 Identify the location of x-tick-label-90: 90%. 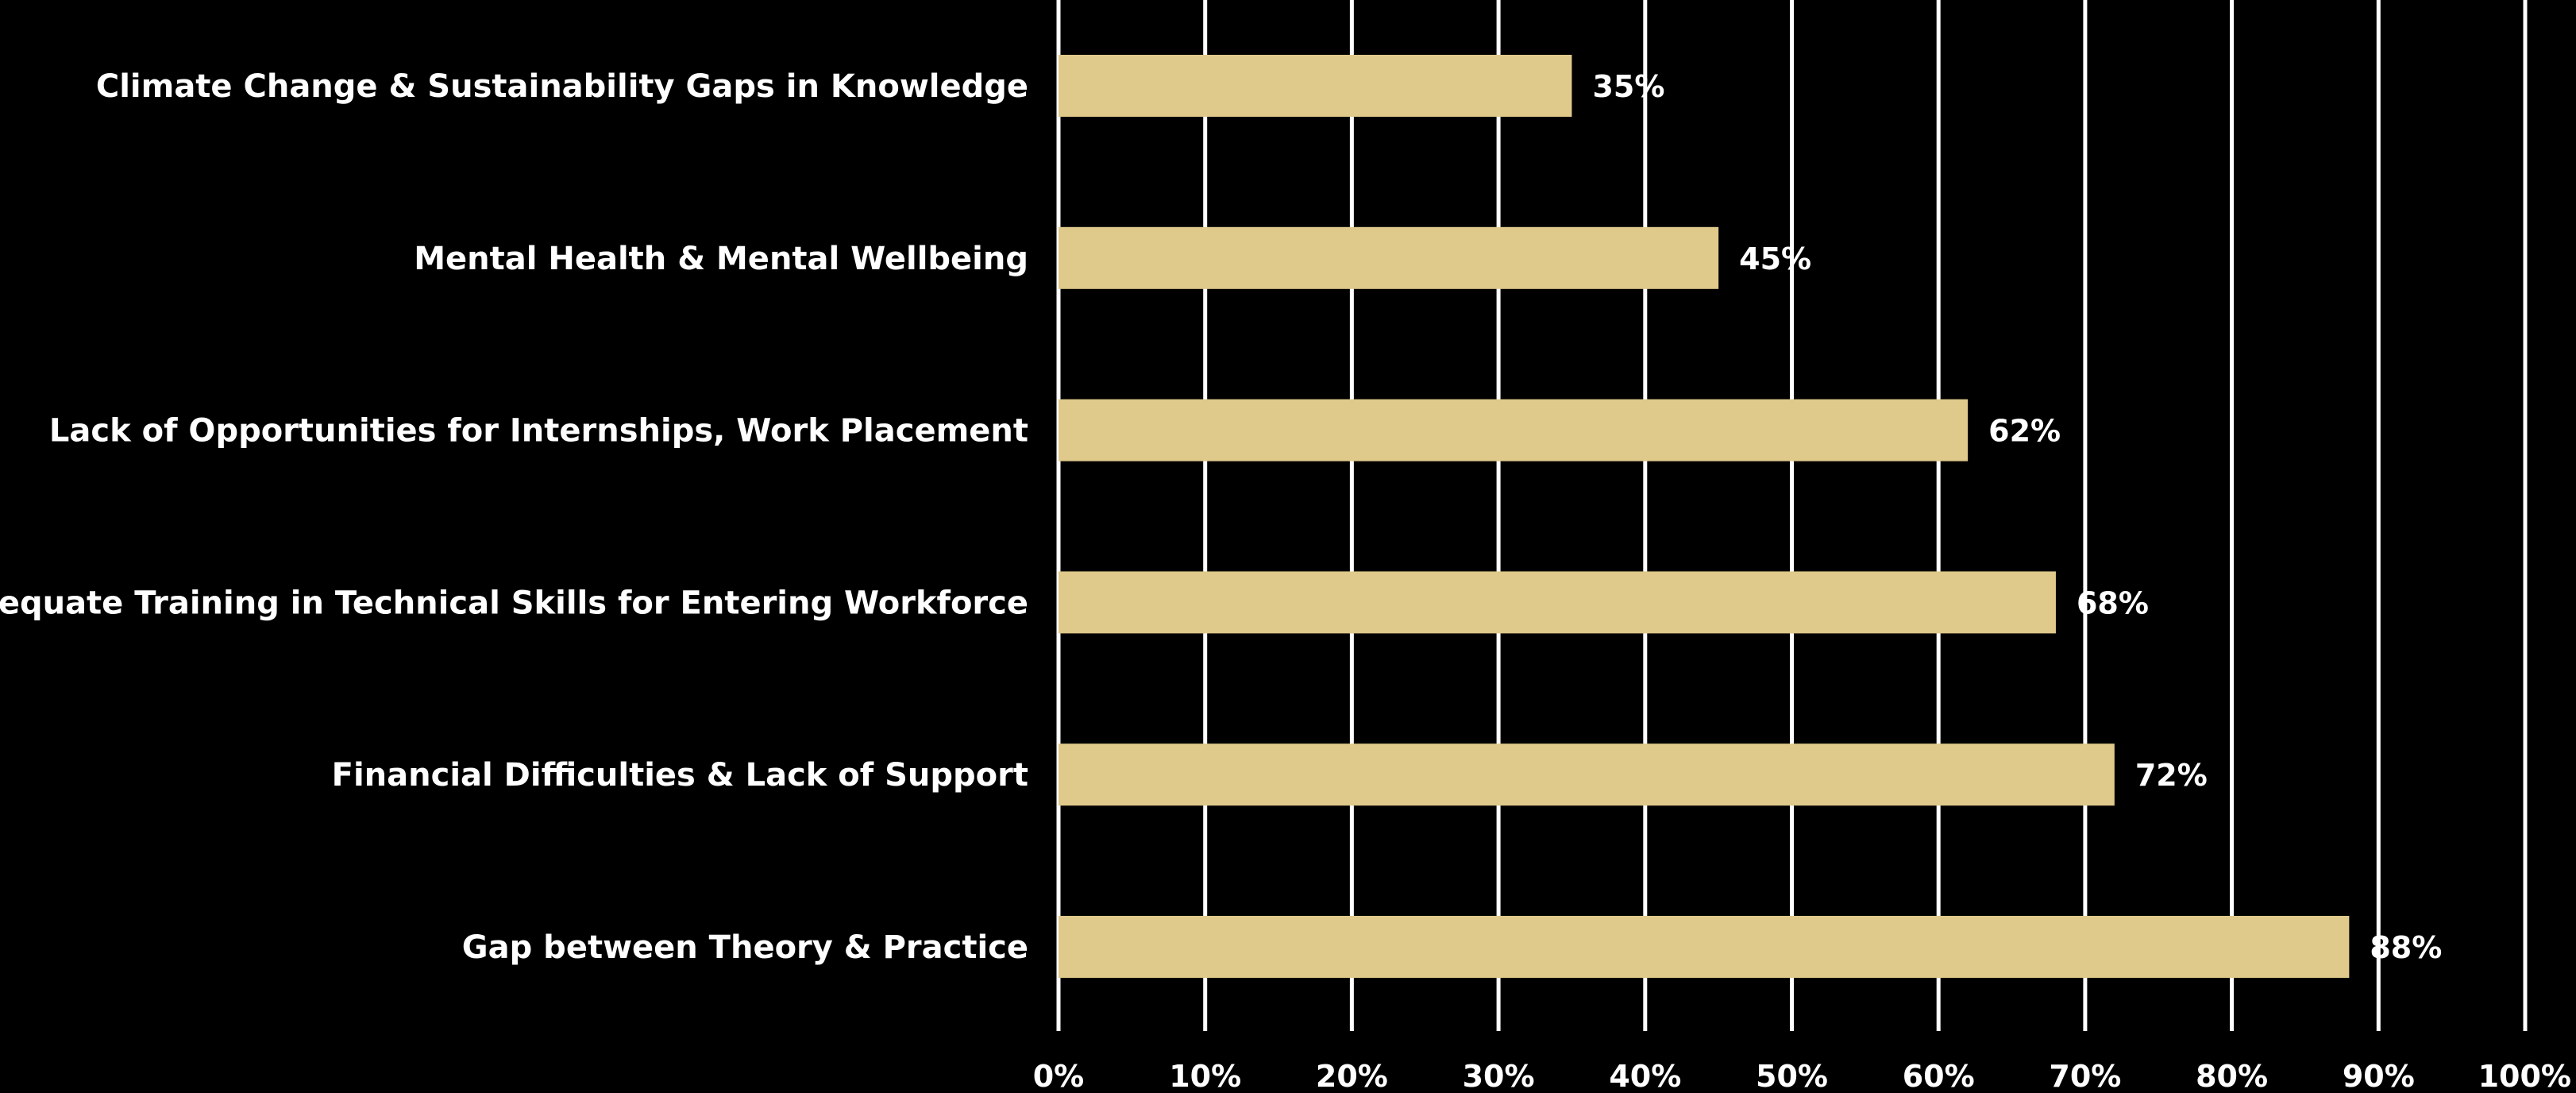
(2379, 1076).